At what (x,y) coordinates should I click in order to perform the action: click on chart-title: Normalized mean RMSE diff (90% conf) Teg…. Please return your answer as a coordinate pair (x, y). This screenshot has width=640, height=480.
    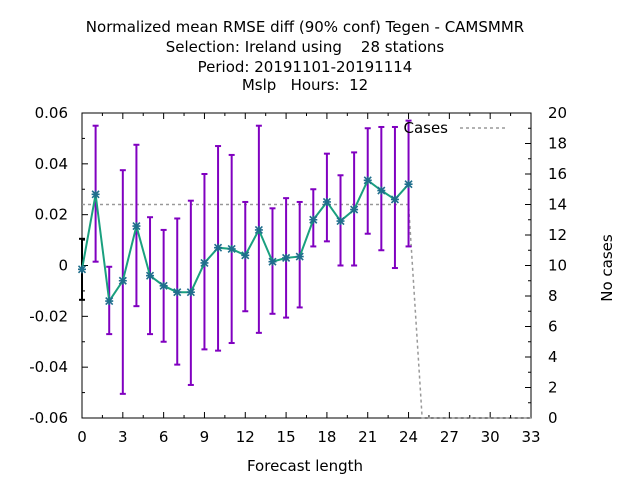
    Looking at the image, I should click on (305, 56).